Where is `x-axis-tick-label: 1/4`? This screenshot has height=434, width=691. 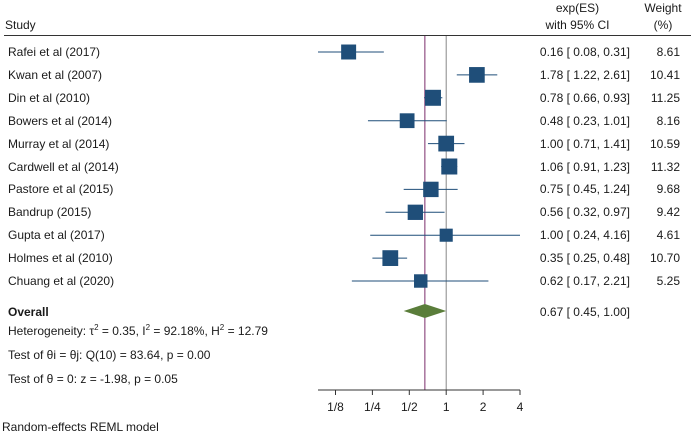
x-axis-tick-label: 1/4 is located at coordinates (372, 407).